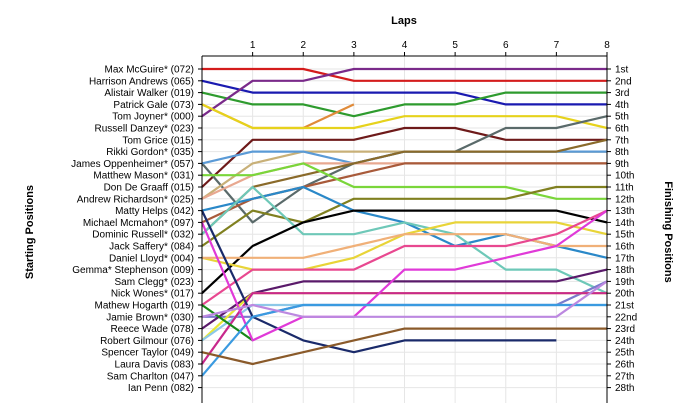  Describe the element at coordinates (624, 306) in the screenshot. I see `finishing-position-label: 21st` at that location.